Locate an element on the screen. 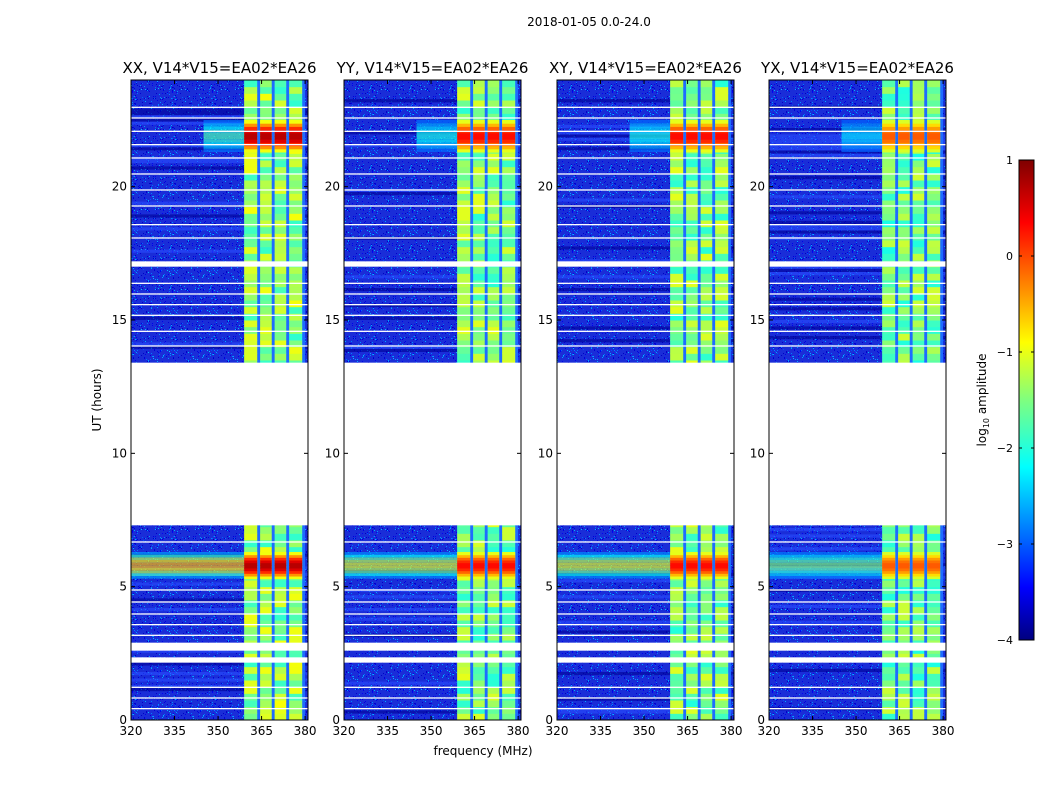  x-tick-label: 350 is located at coordinates (218, 731).